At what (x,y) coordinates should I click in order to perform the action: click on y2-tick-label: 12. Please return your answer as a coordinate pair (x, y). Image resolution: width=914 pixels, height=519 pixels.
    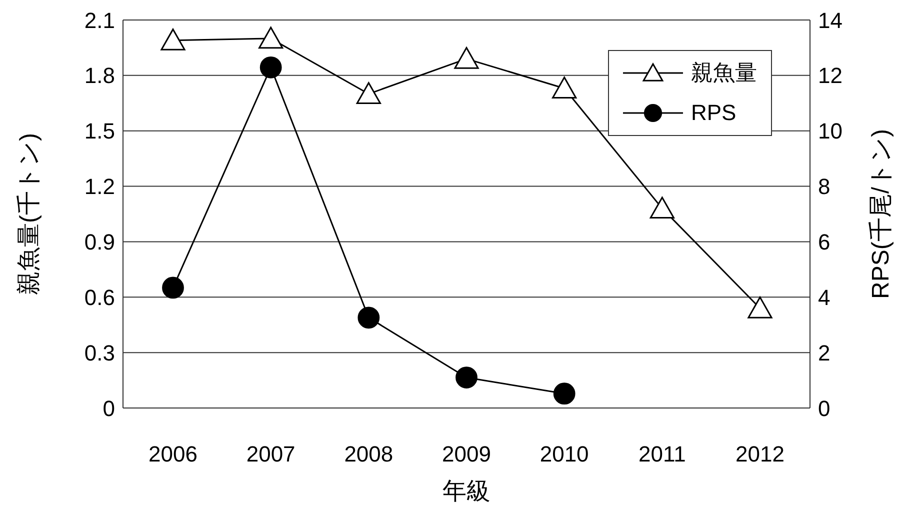
    Looking at the image, I should click on (830, 75).